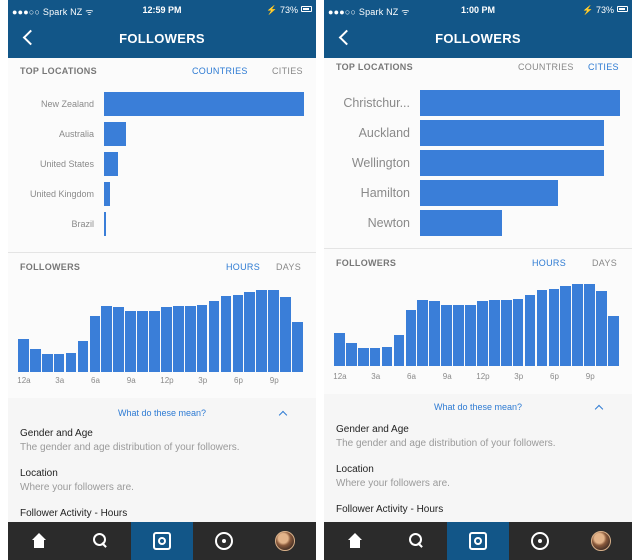  Describe the element at coordinates (366, 263) in the screenshot. I see `followers-title: FOLLOWERS` at that location.